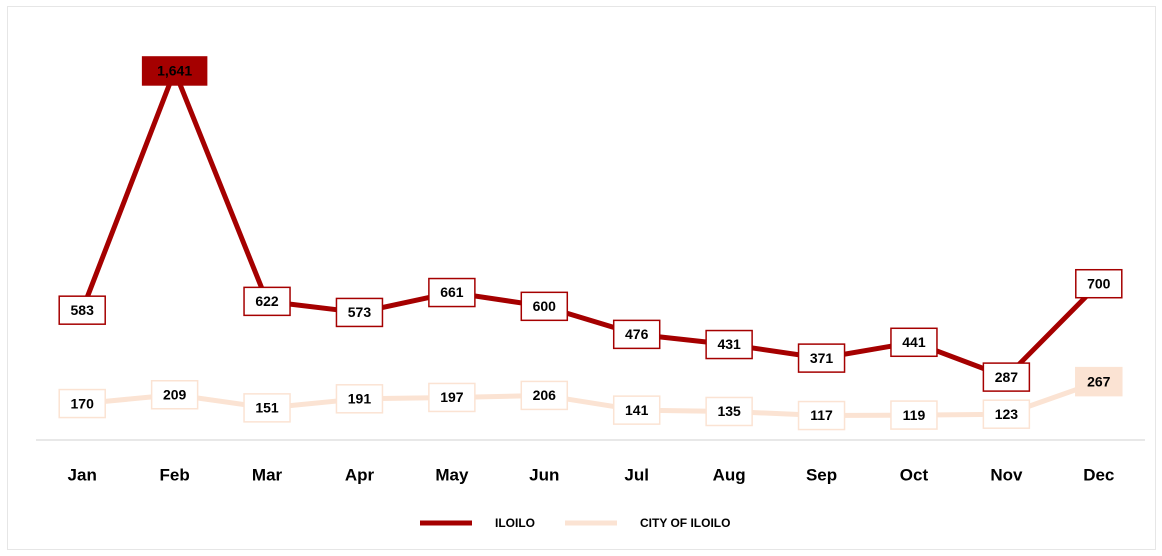 This screenshot has width=1162, height=556. I want to click on data-label: 1,641, so click(174, 71).